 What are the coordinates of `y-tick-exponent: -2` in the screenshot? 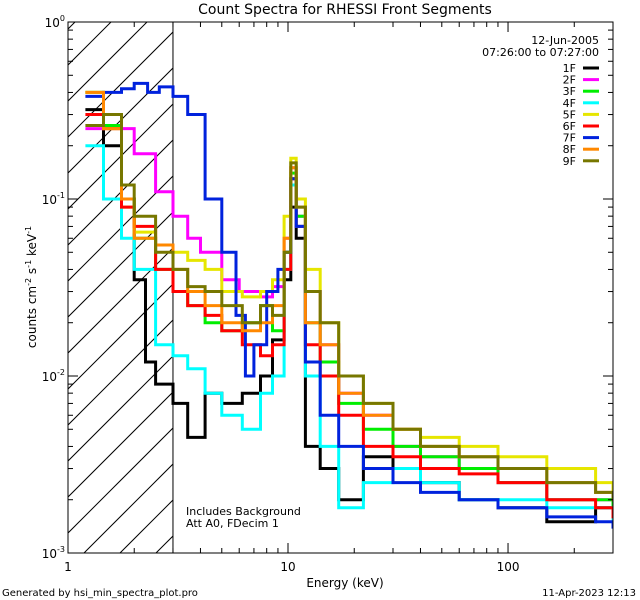 It's located at (61, 372).